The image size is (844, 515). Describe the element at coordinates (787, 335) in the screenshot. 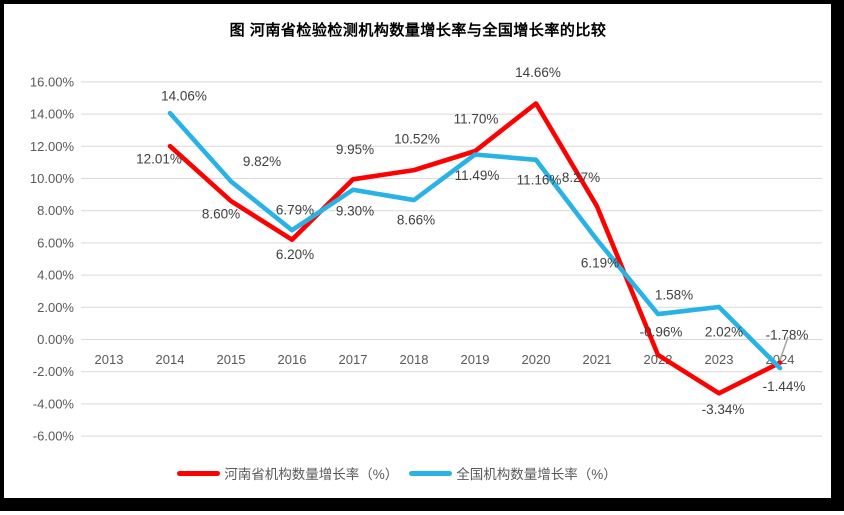

I see `data-label: -1.78%` at that location.